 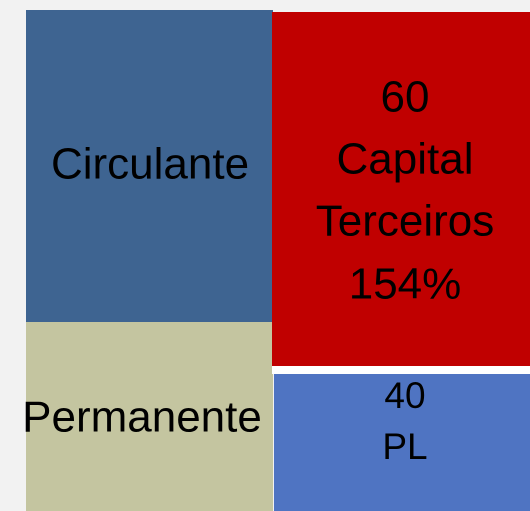 What do you see at coordinates (405, 284) in the screenshot?
I see `terceiros-percent: 154%` at bounding box center [405, 284].